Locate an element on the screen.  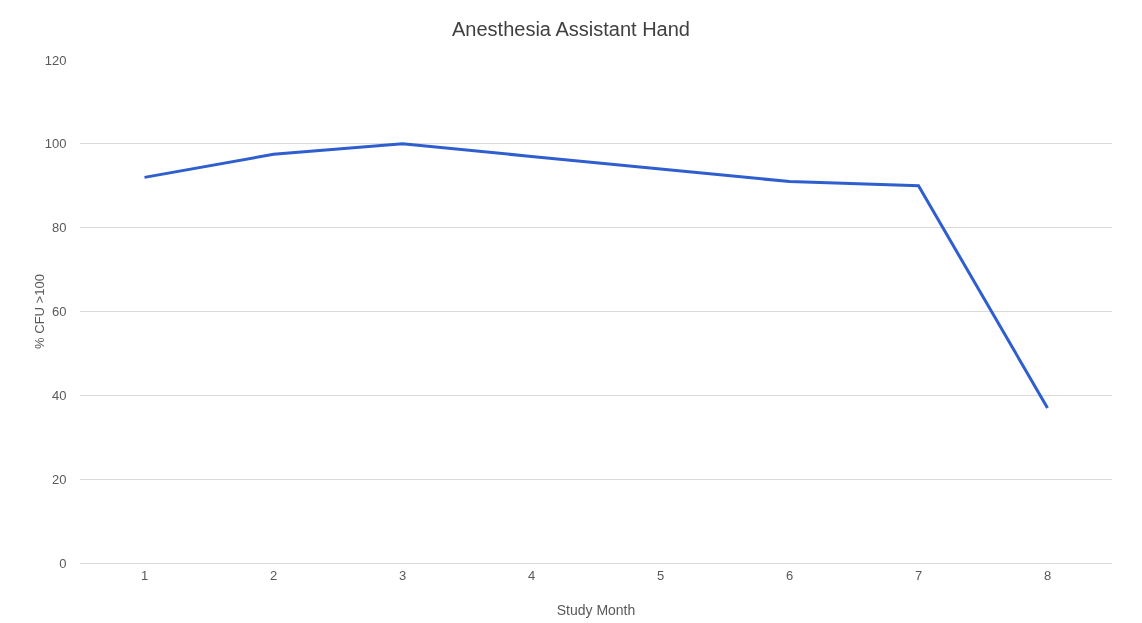
x-tick-label: 2 is located at coordinates (273, 575).